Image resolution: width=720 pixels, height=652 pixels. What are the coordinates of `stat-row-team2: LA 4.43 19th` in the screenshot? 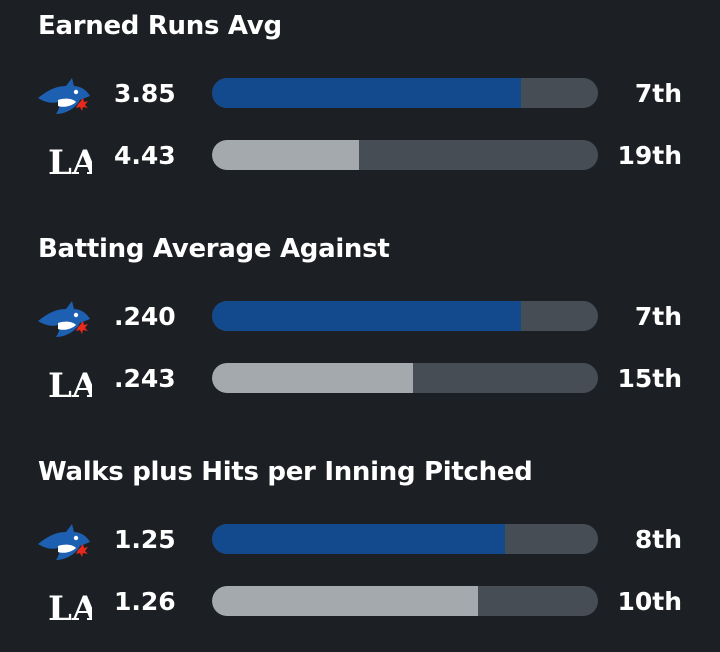 It's located at (360, 158).